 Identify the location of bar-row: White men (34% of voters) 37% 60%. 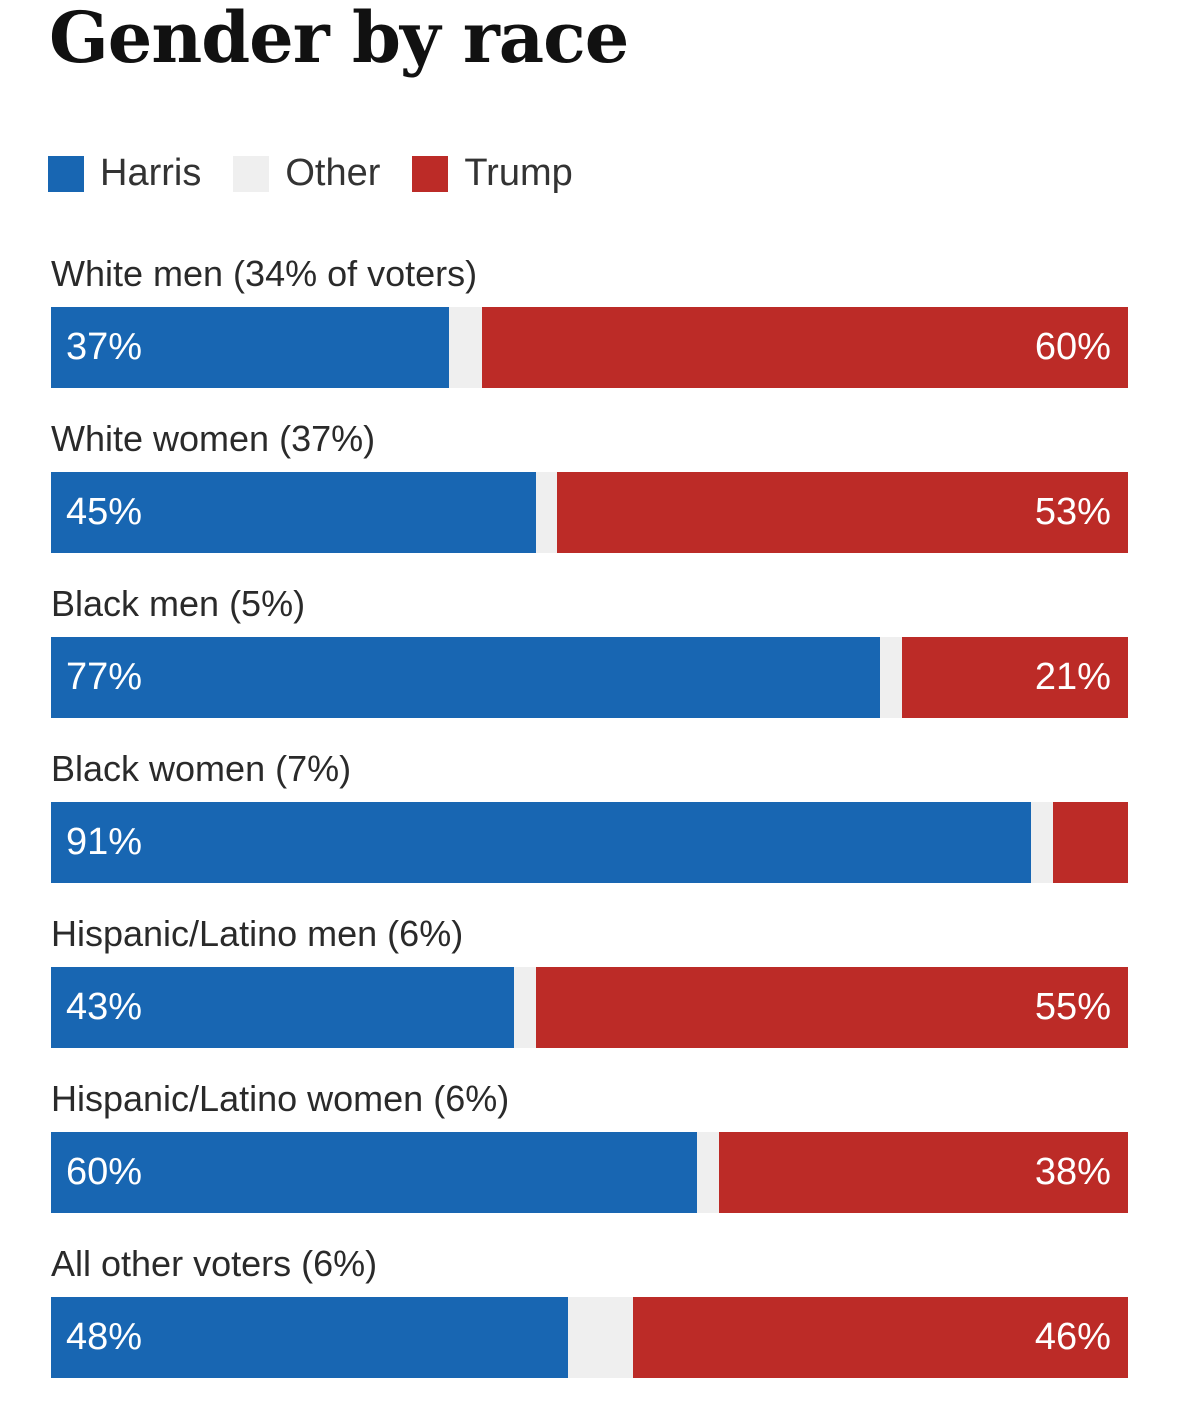
(589, 320).